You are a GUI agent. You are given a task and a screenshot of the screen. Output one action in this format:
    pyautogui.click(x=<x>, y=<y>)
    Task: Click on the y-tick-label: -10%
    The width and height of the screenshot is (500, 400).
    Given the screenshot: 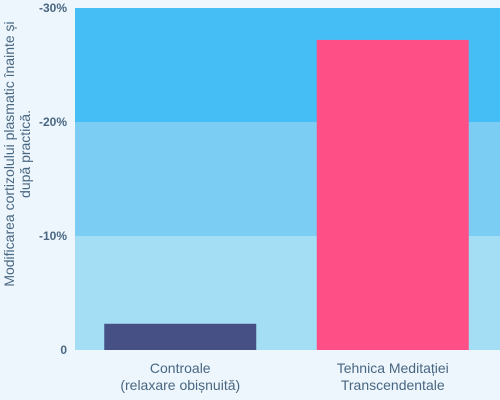 What is the action you would take?
    pyautogui.click(x=53, y=236)
    